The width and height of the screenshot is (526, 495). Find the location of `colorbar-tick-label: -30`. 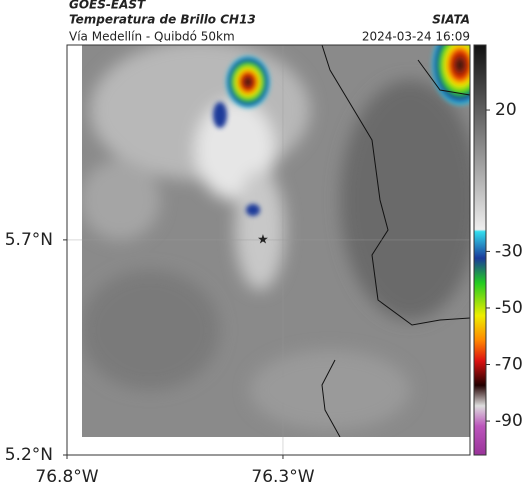

colorbar-tick-label: -30 is located at coordinates (509, 251).